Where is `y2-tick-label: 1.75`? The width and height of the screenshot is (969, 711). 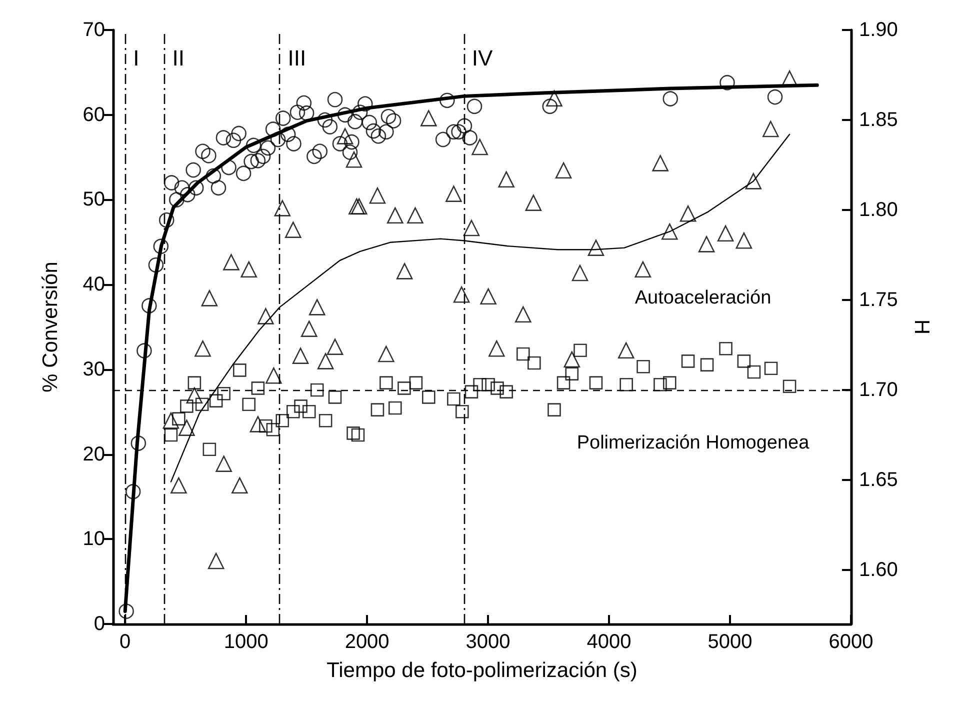
y2-tick-label: 1.75 is located at coordinates (878, 300).